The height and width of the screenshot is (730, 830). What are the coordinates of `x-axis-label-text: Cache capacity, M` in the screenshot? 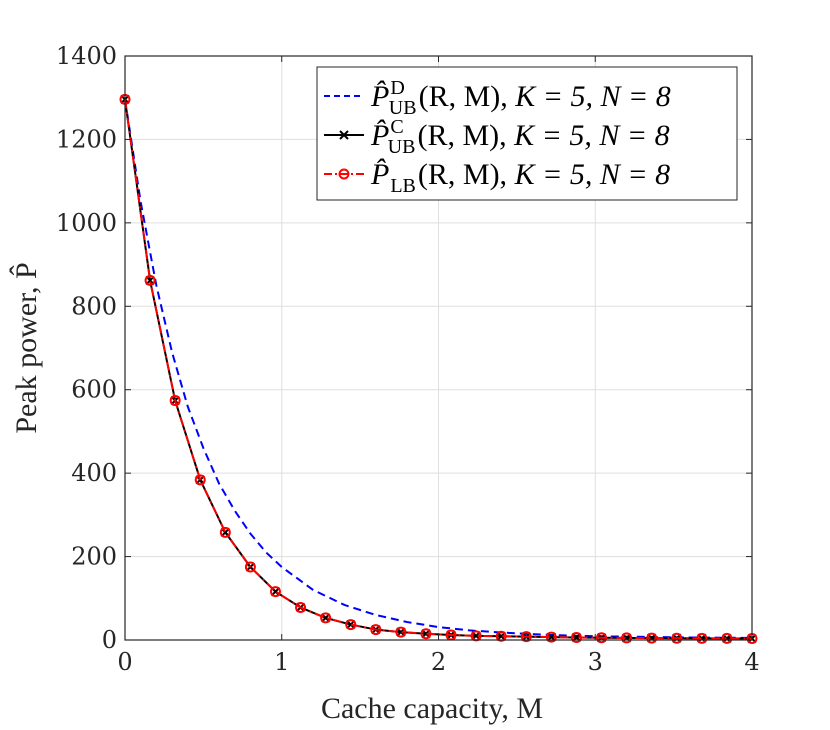 It's located at (432, 708).